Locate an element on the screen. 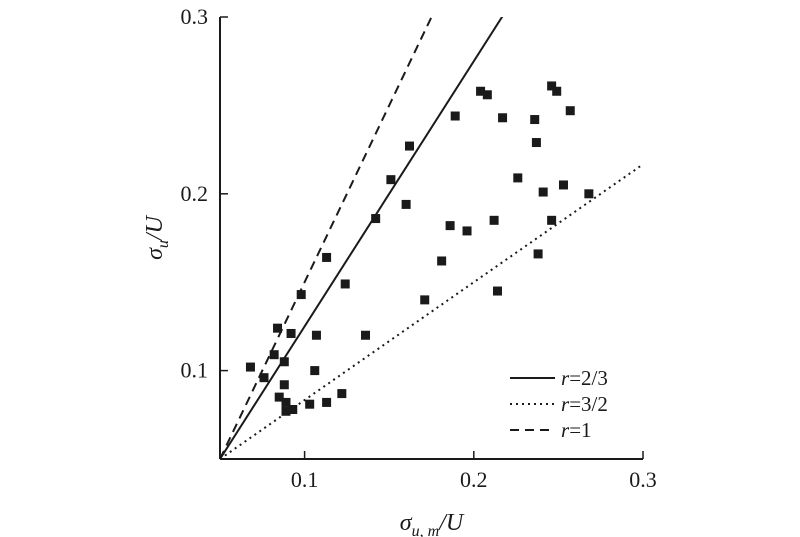 This screenshot has height=537, width=800. legend-entry: r=3/2 is located at coordinates (584, 404).